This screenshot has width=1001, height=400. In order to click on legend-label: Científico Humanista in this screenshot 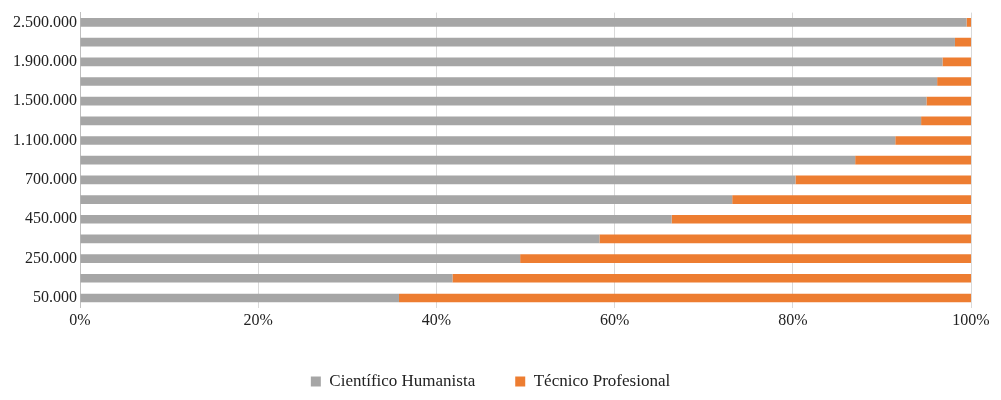, I will do `click(402, 380)`.